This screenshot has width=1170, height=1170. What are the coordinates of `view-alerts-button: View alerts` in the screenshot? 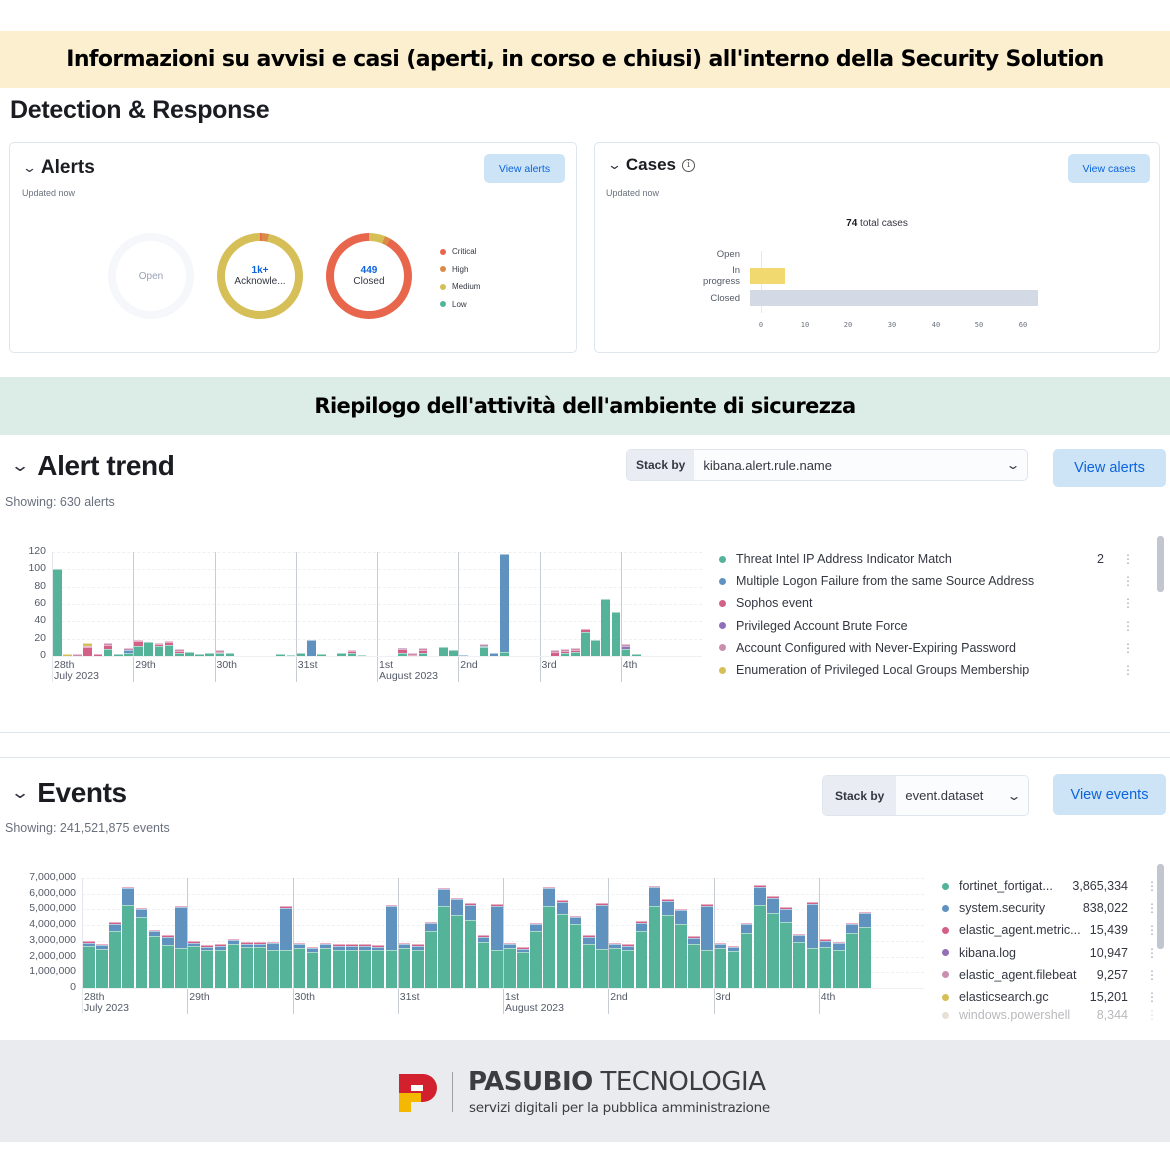 It's located at (524, 168).